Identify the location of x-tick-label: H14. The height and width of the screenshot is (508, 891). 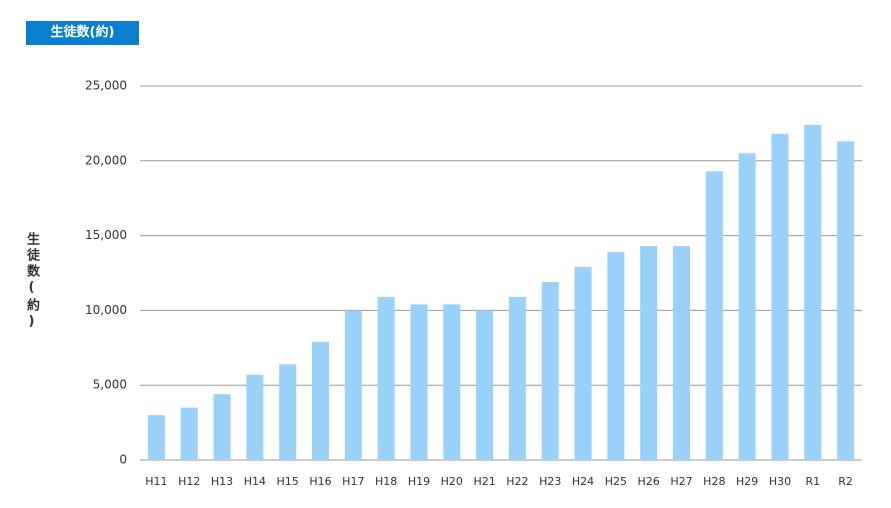
(255, 481).